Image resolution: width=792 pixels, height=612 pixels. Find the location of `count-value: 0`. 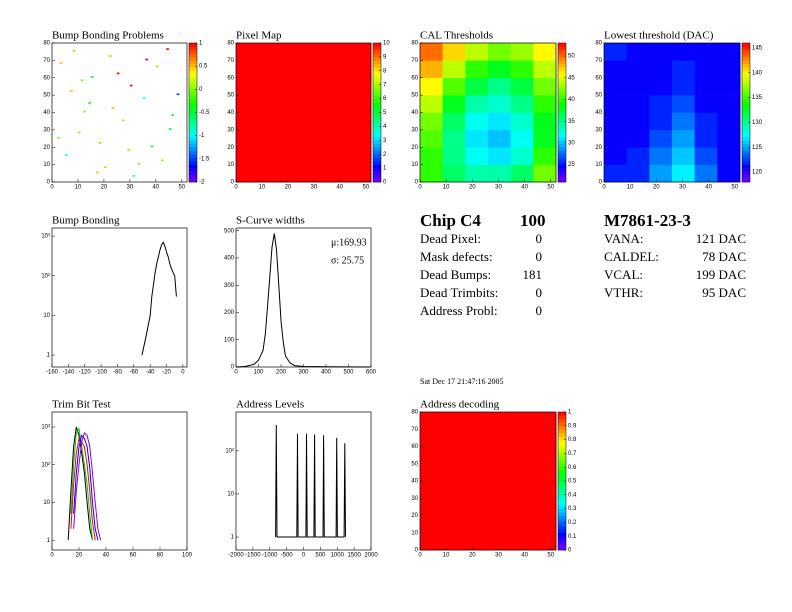

count-value: 0 is located at coordinates (539, 292).